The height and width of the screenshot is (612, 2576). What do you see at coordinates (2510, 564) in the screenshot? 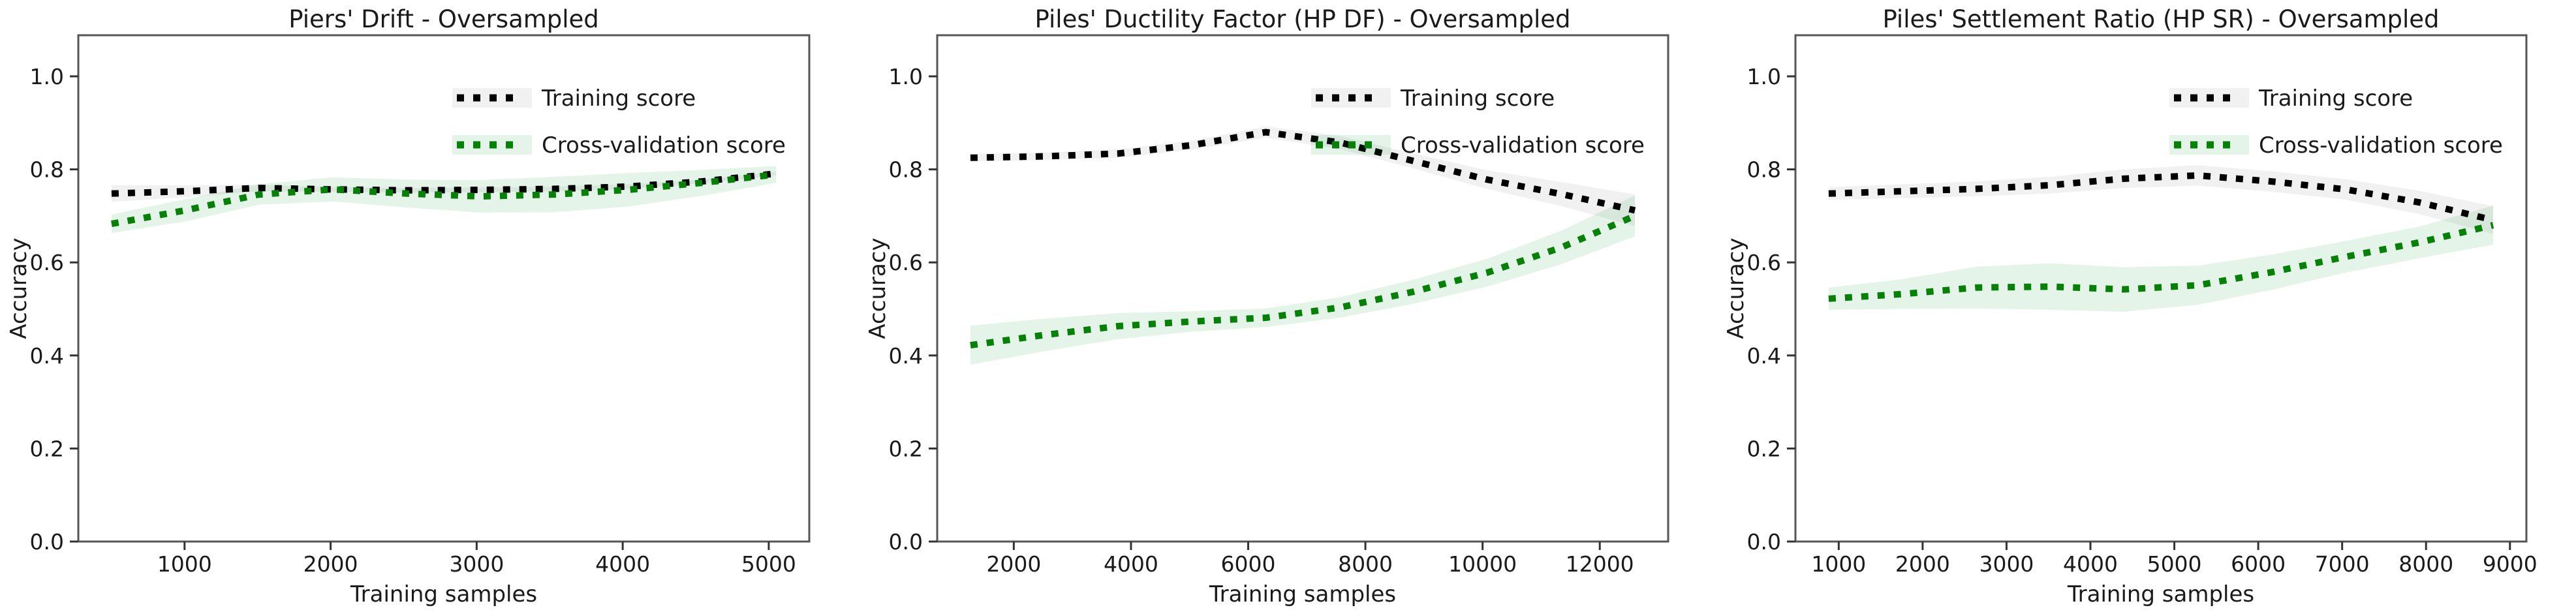
I see `x-tick-label: 9000` at bounding box center [2510, 564].